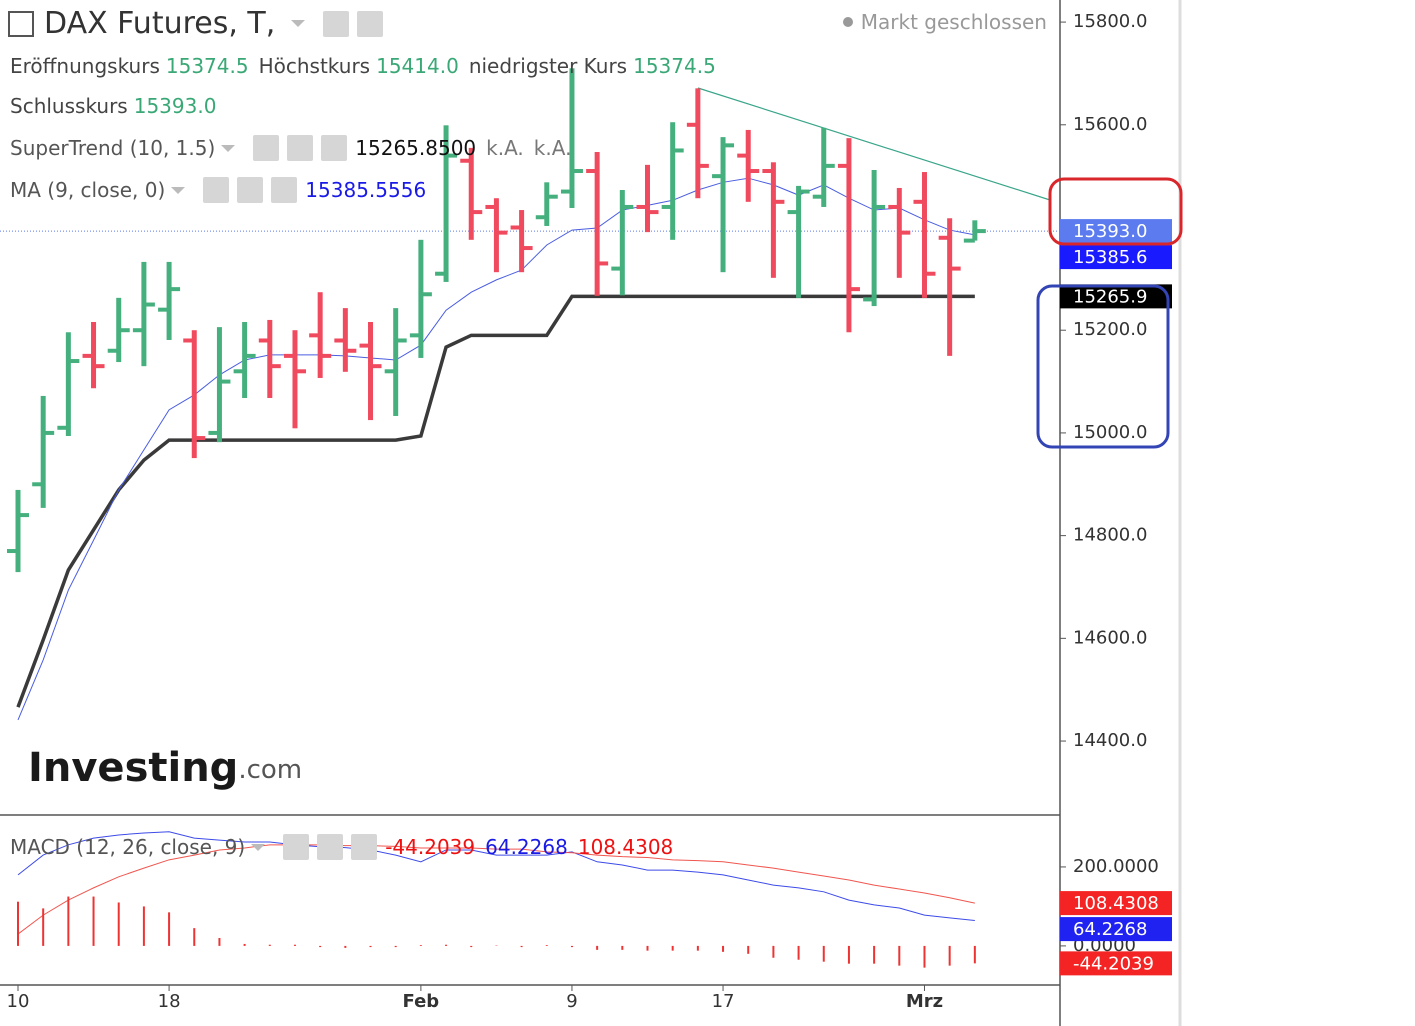 This screenshot has width=1415, height=1026. What do you see at coordinates (874, 144) in the screenshot?
I see `trend-line` at bounding box center [874, 144].